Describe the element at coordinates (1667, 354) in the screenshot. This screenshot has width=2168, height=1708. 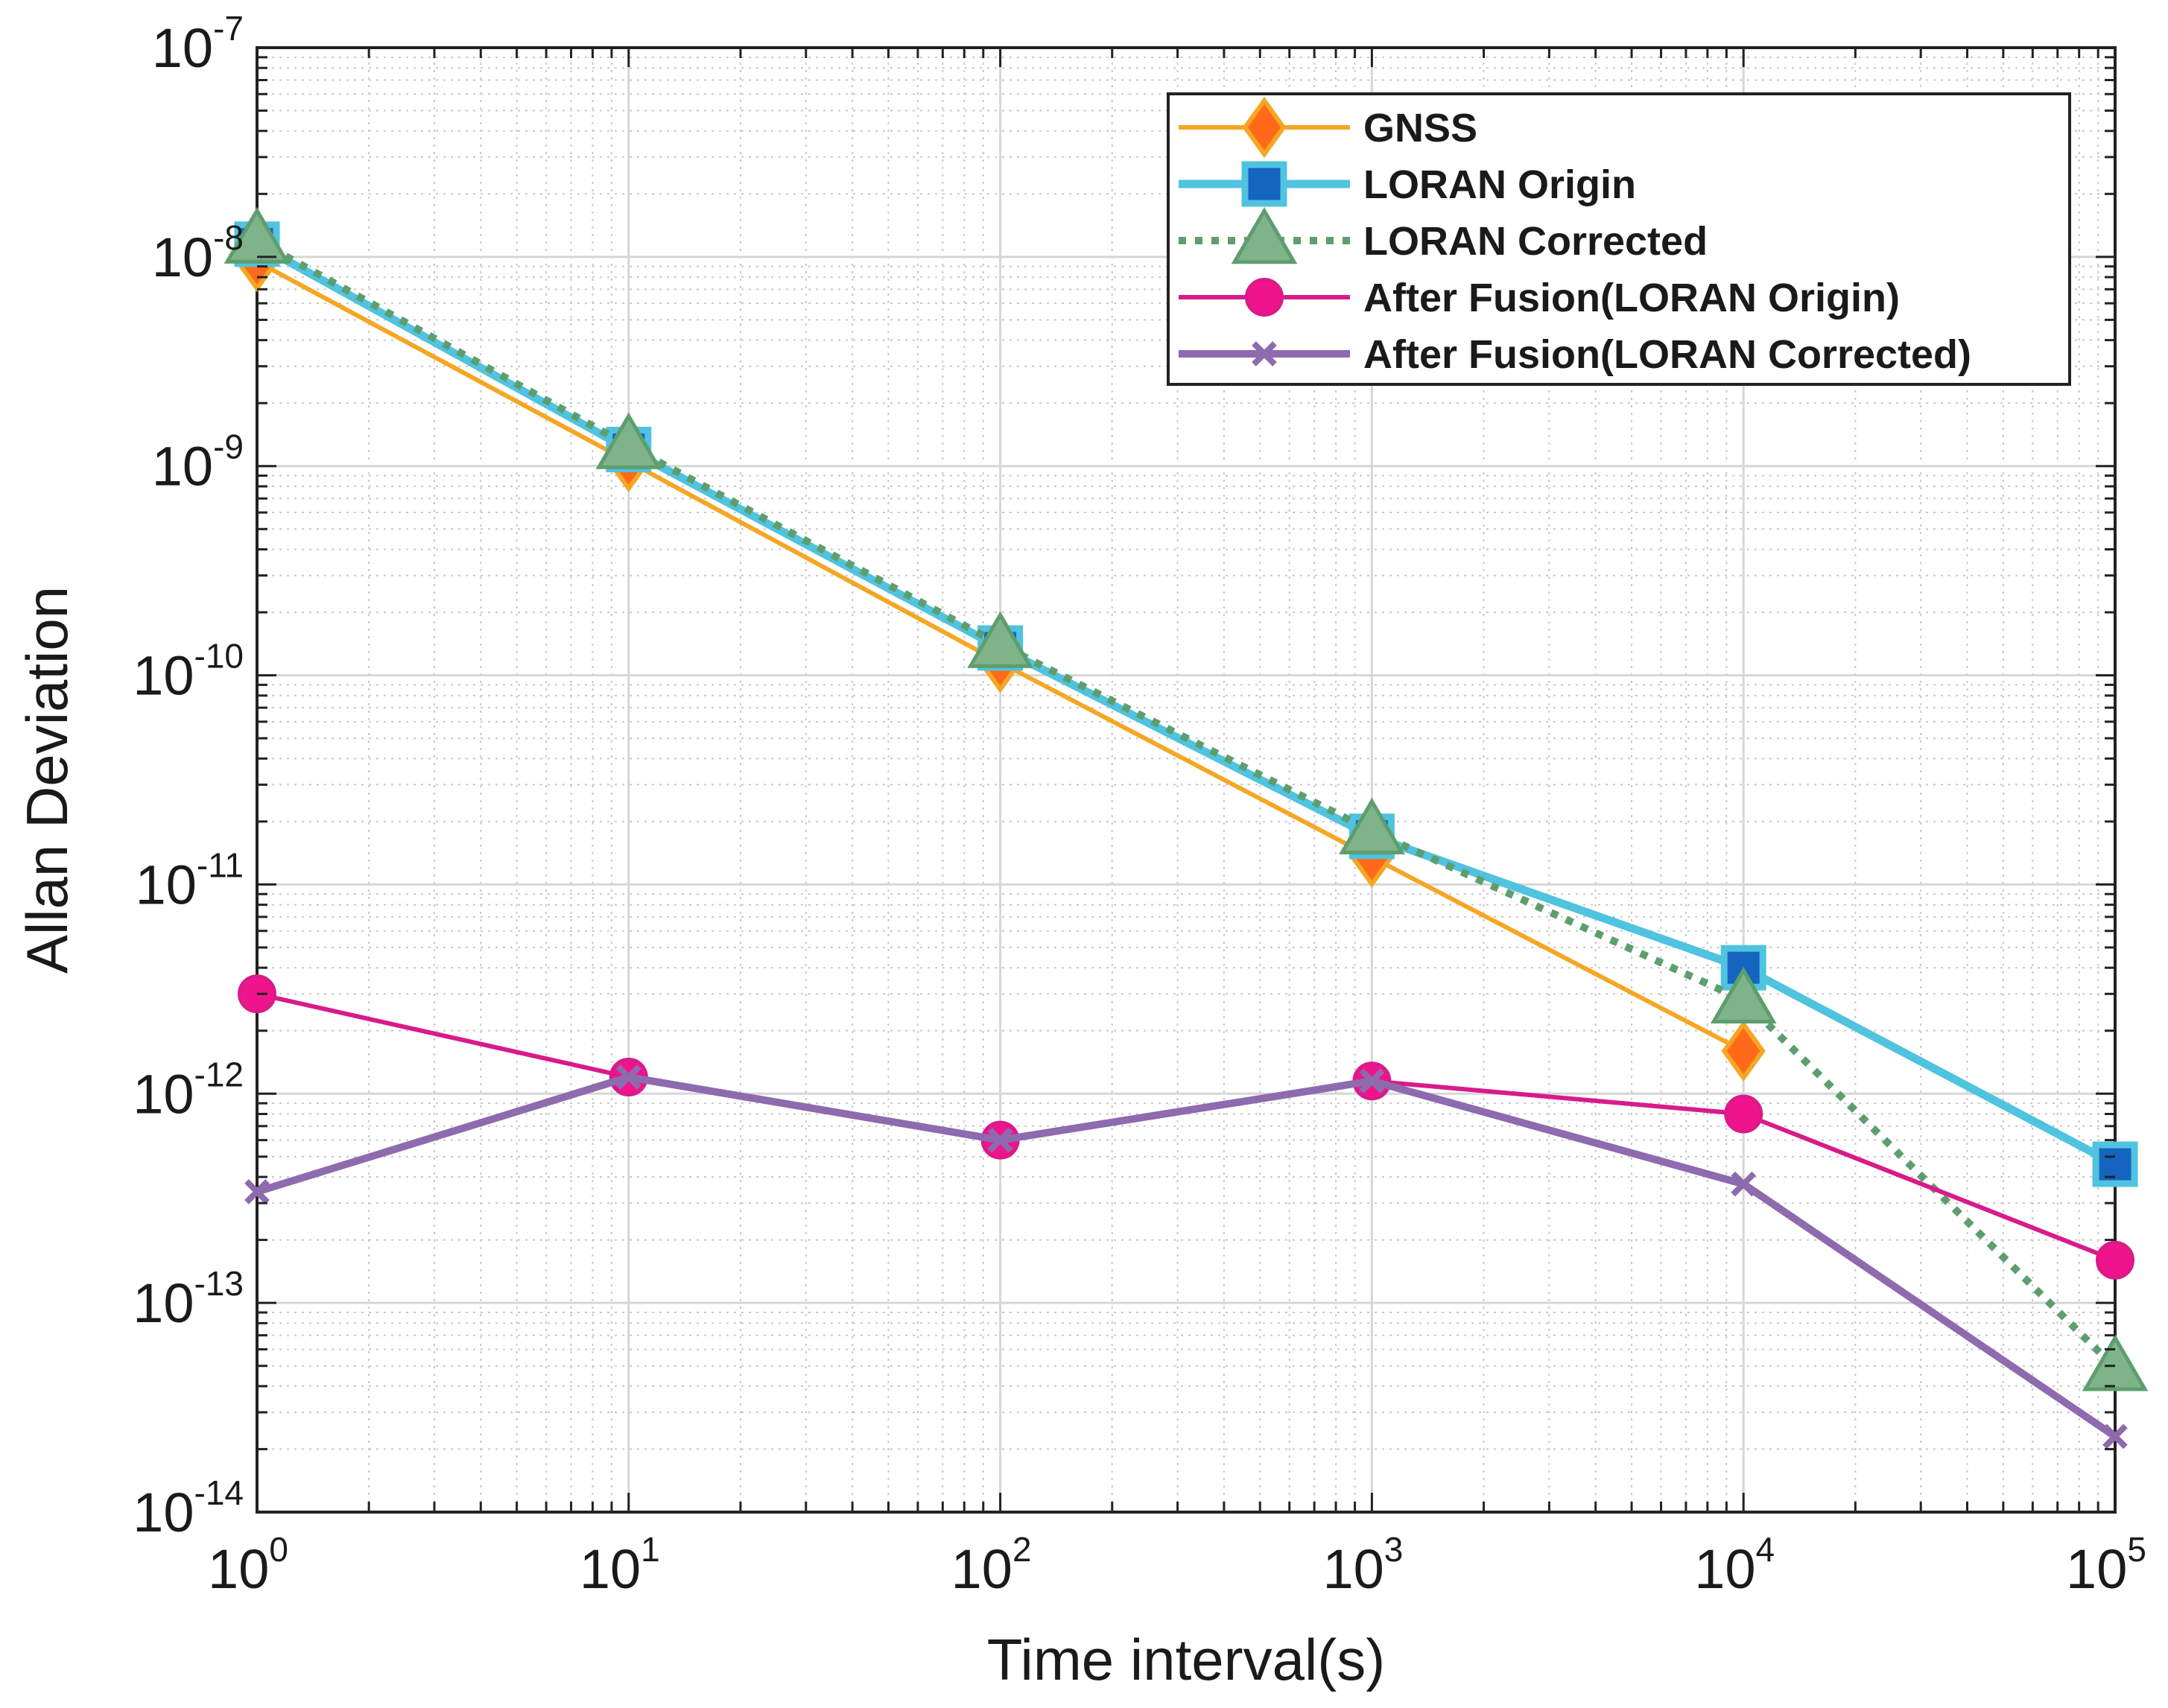
I see `legend-label: After Fusion(LORAN Corrected)` at that location.